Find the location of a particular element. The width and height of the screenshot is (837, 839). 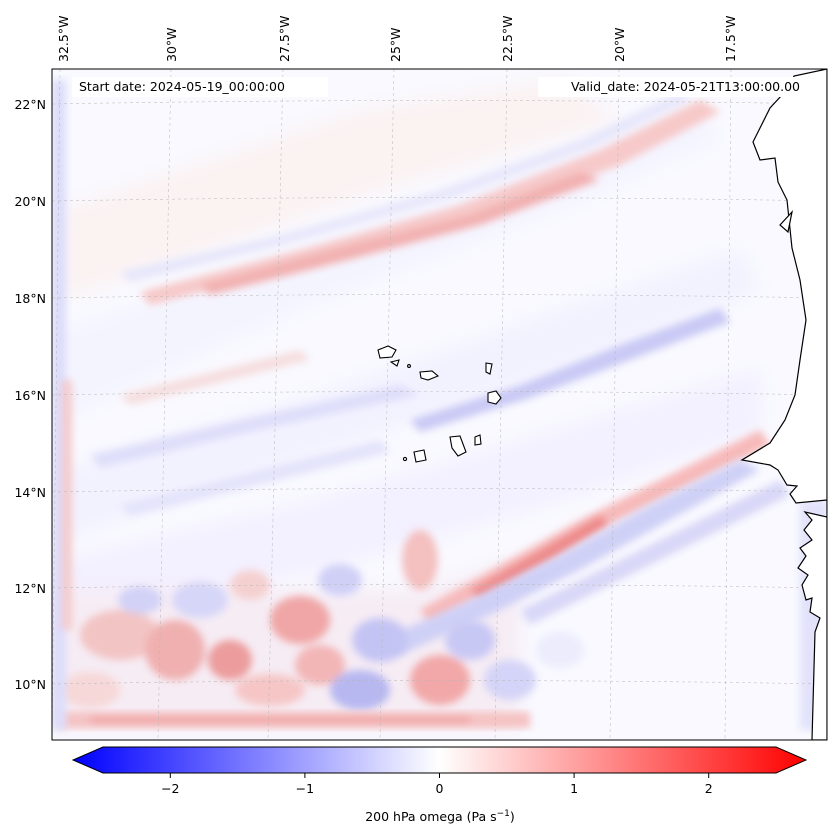

colorbar: −2 −1 0 1 2 200 hPa omega (Pa s−1) is located at coordinates (439, 785).